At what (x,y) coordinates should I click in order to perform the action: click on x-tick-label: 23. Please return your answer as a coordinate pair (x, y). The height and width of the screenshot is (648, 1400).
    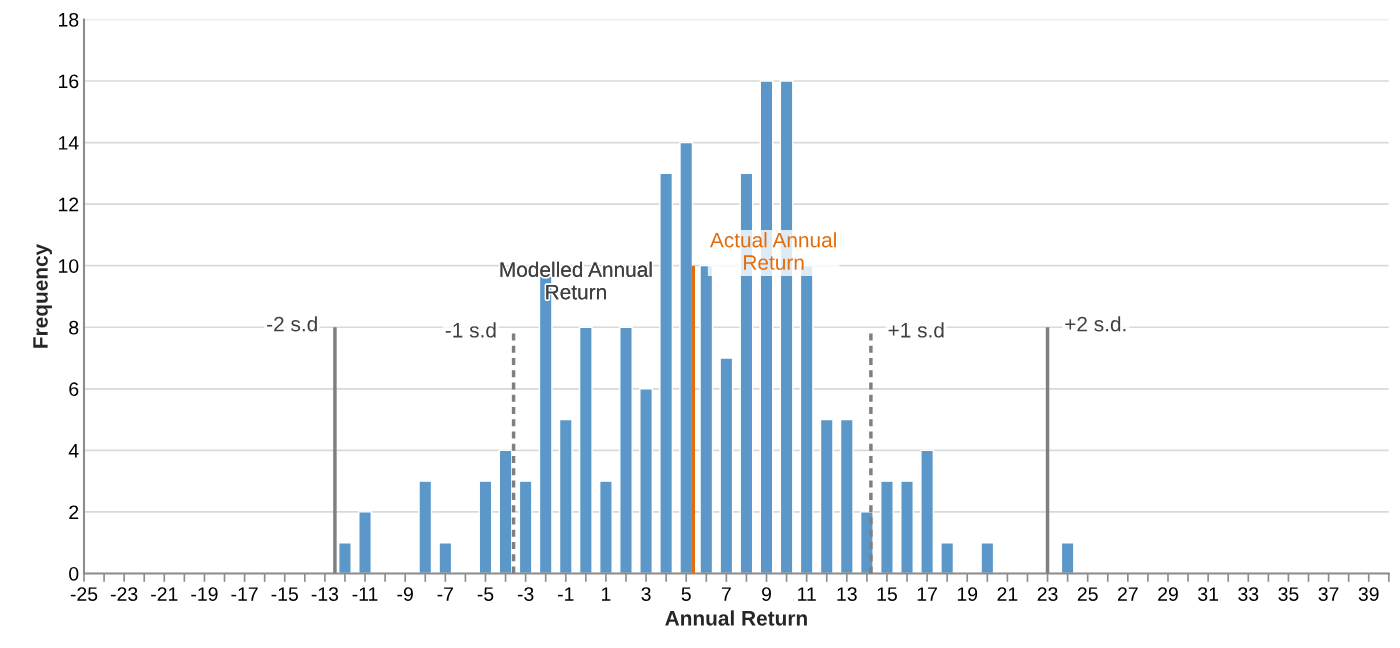
    Looking at the image, I should click on (1047, 594).